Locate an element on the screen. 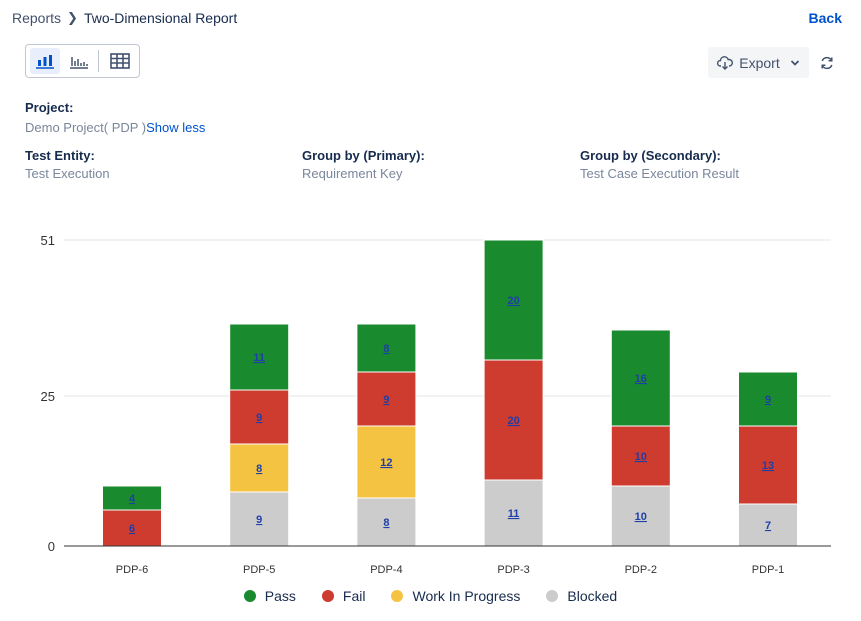  x-tick-label: PDP-3 is located at coordinates (513, 570).